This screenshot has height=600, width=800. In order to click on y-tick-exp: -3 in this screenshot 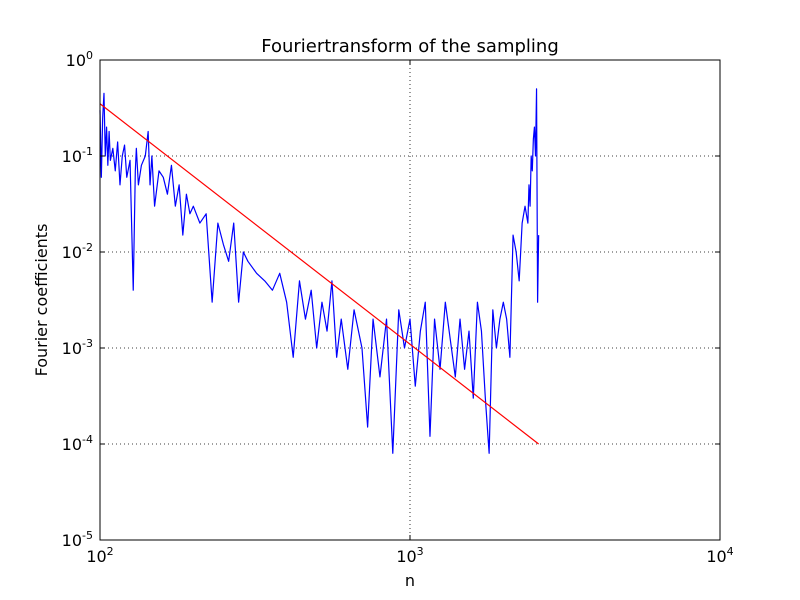, I will do `click(87, 343)`.